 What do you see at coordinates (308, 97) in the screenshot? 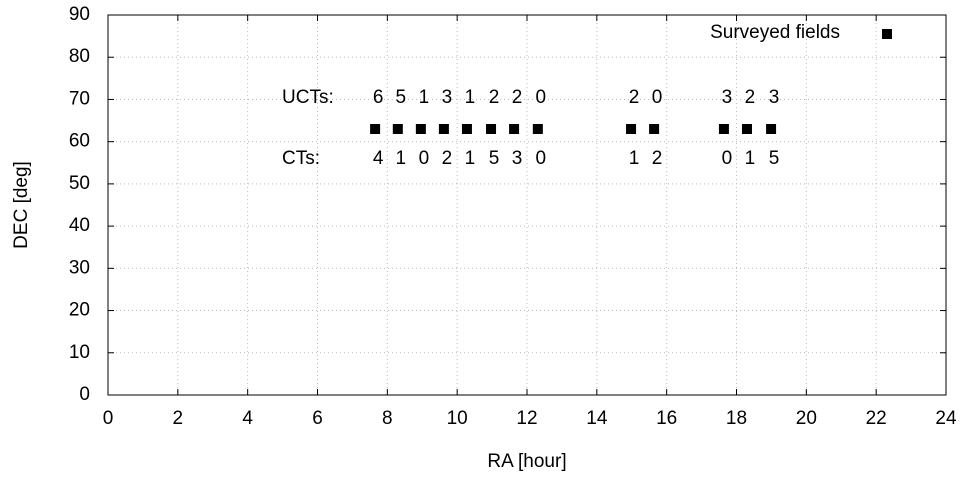
I see `uct-label: UCTs:` at bounding box center [308, 97].